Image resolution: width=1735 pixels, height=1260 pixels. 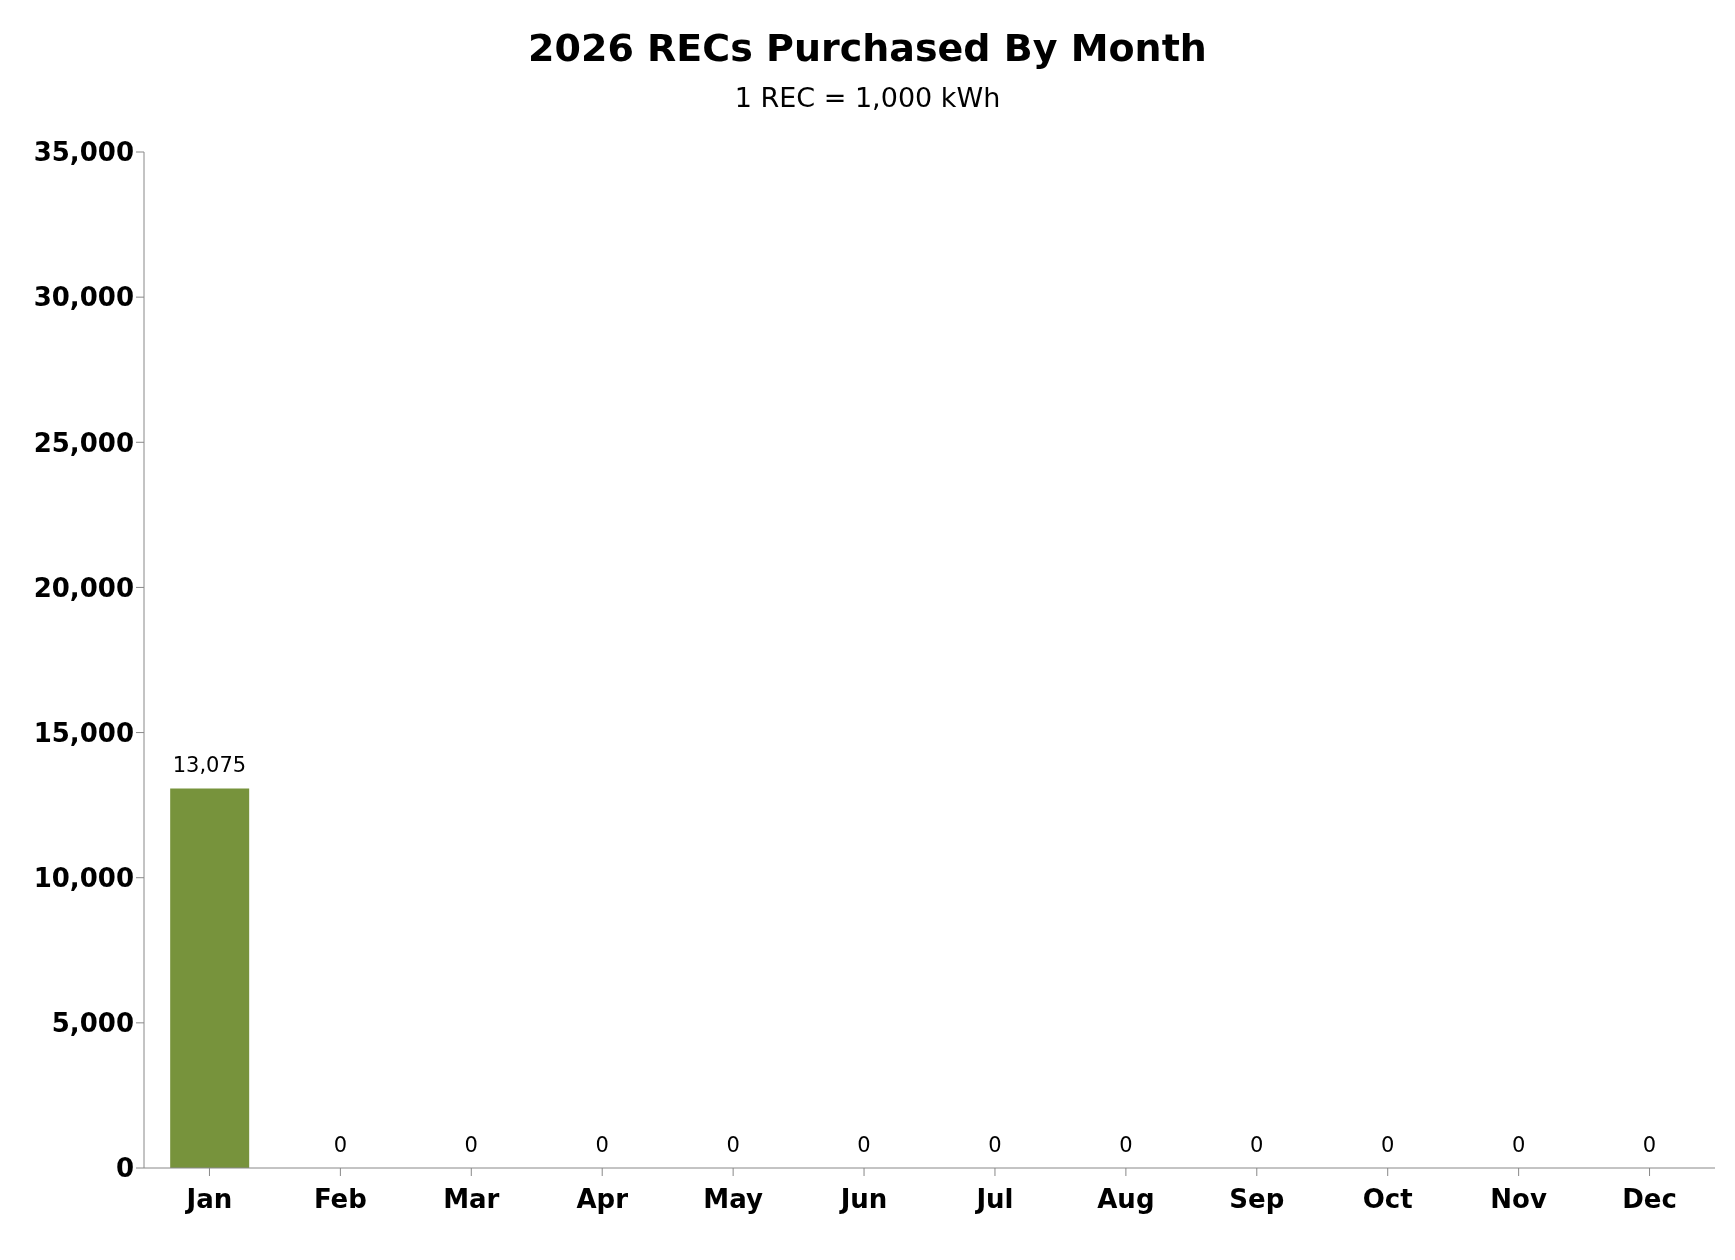 I want to click on y-tick-label: 30,000, so click(x=83, y=297).